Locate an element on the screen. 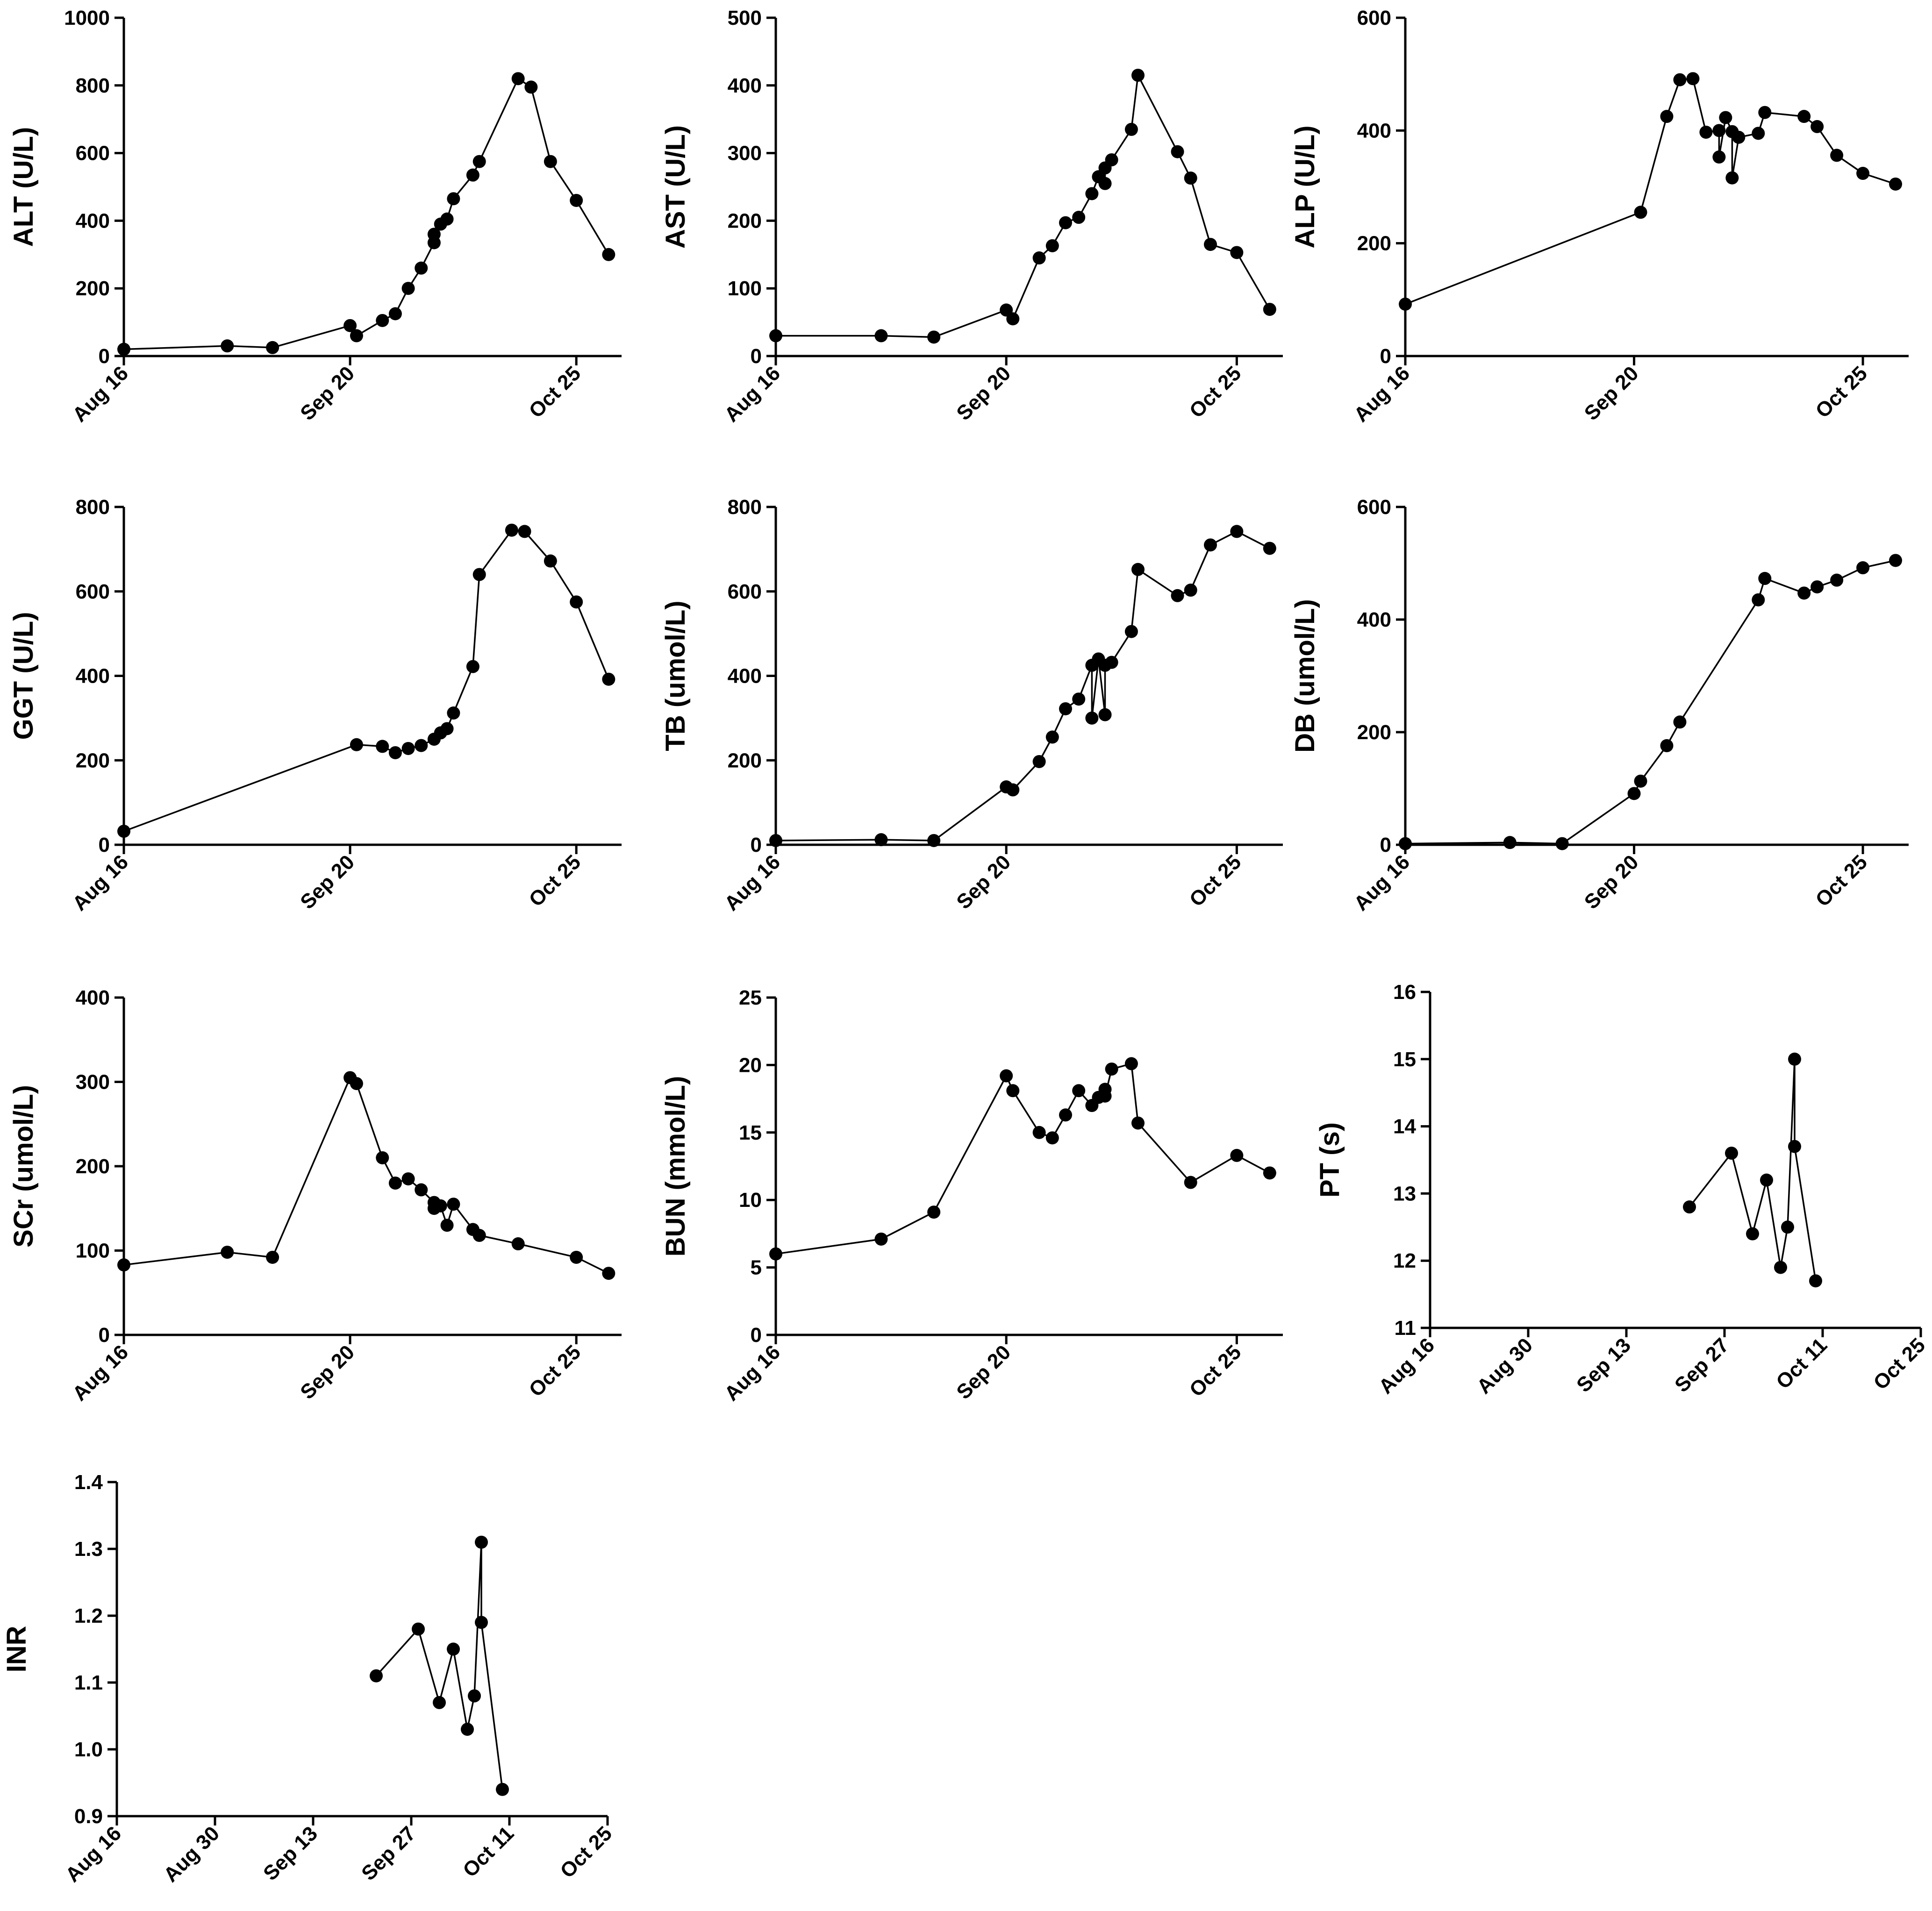 The image size is (1932, 1911). y-tick-label: 1000 is located at coordinates (87, 18).